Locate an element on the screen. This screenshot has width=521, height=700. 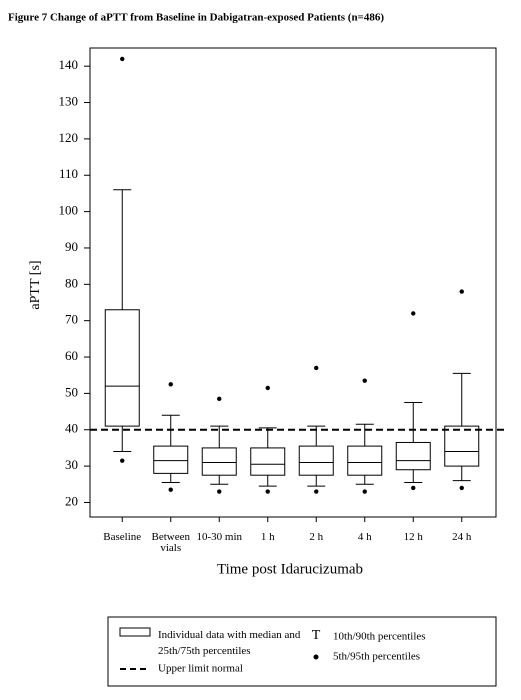
legend-dot-icon is located at coordinates (316, 657).